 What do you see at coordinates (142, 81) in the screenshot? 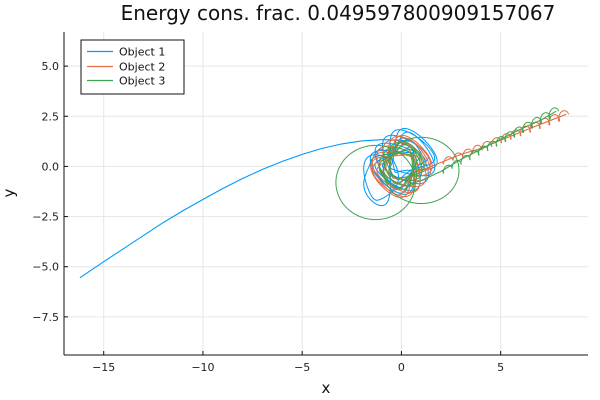
I see `legend-label-object-3: Object 3` at bounding box center [142, 81].